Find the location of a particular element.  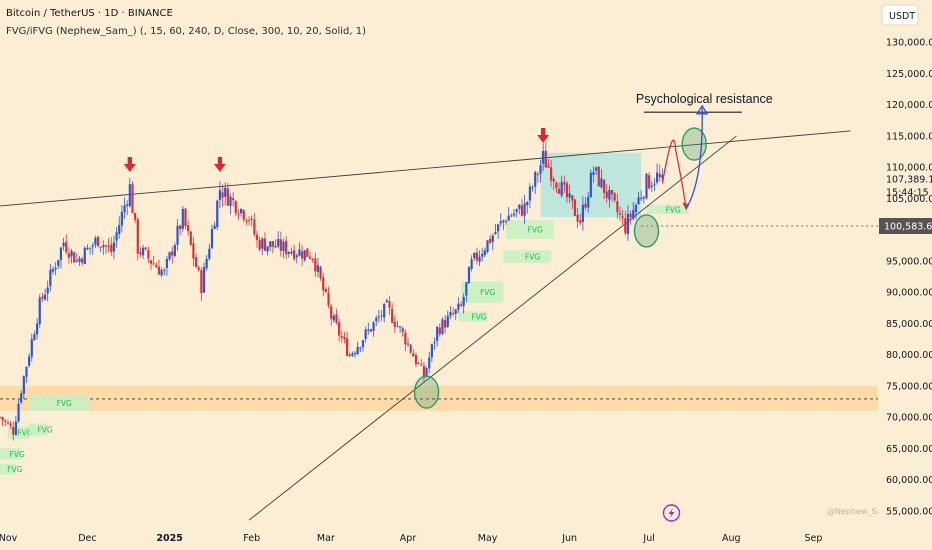

time-tick-label: Feb is located at coordinates (251, 538).